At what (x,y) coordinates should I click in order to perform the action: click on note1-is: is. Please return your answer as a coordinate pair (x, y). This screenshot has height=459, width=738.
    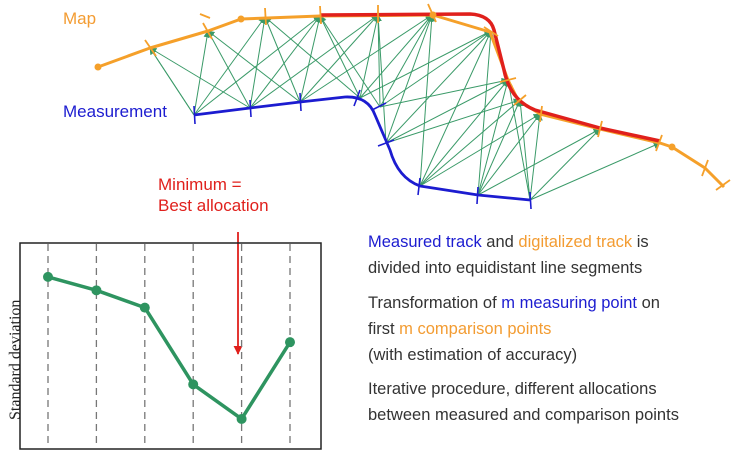
    Looking at the image, I should click on (640, 242).